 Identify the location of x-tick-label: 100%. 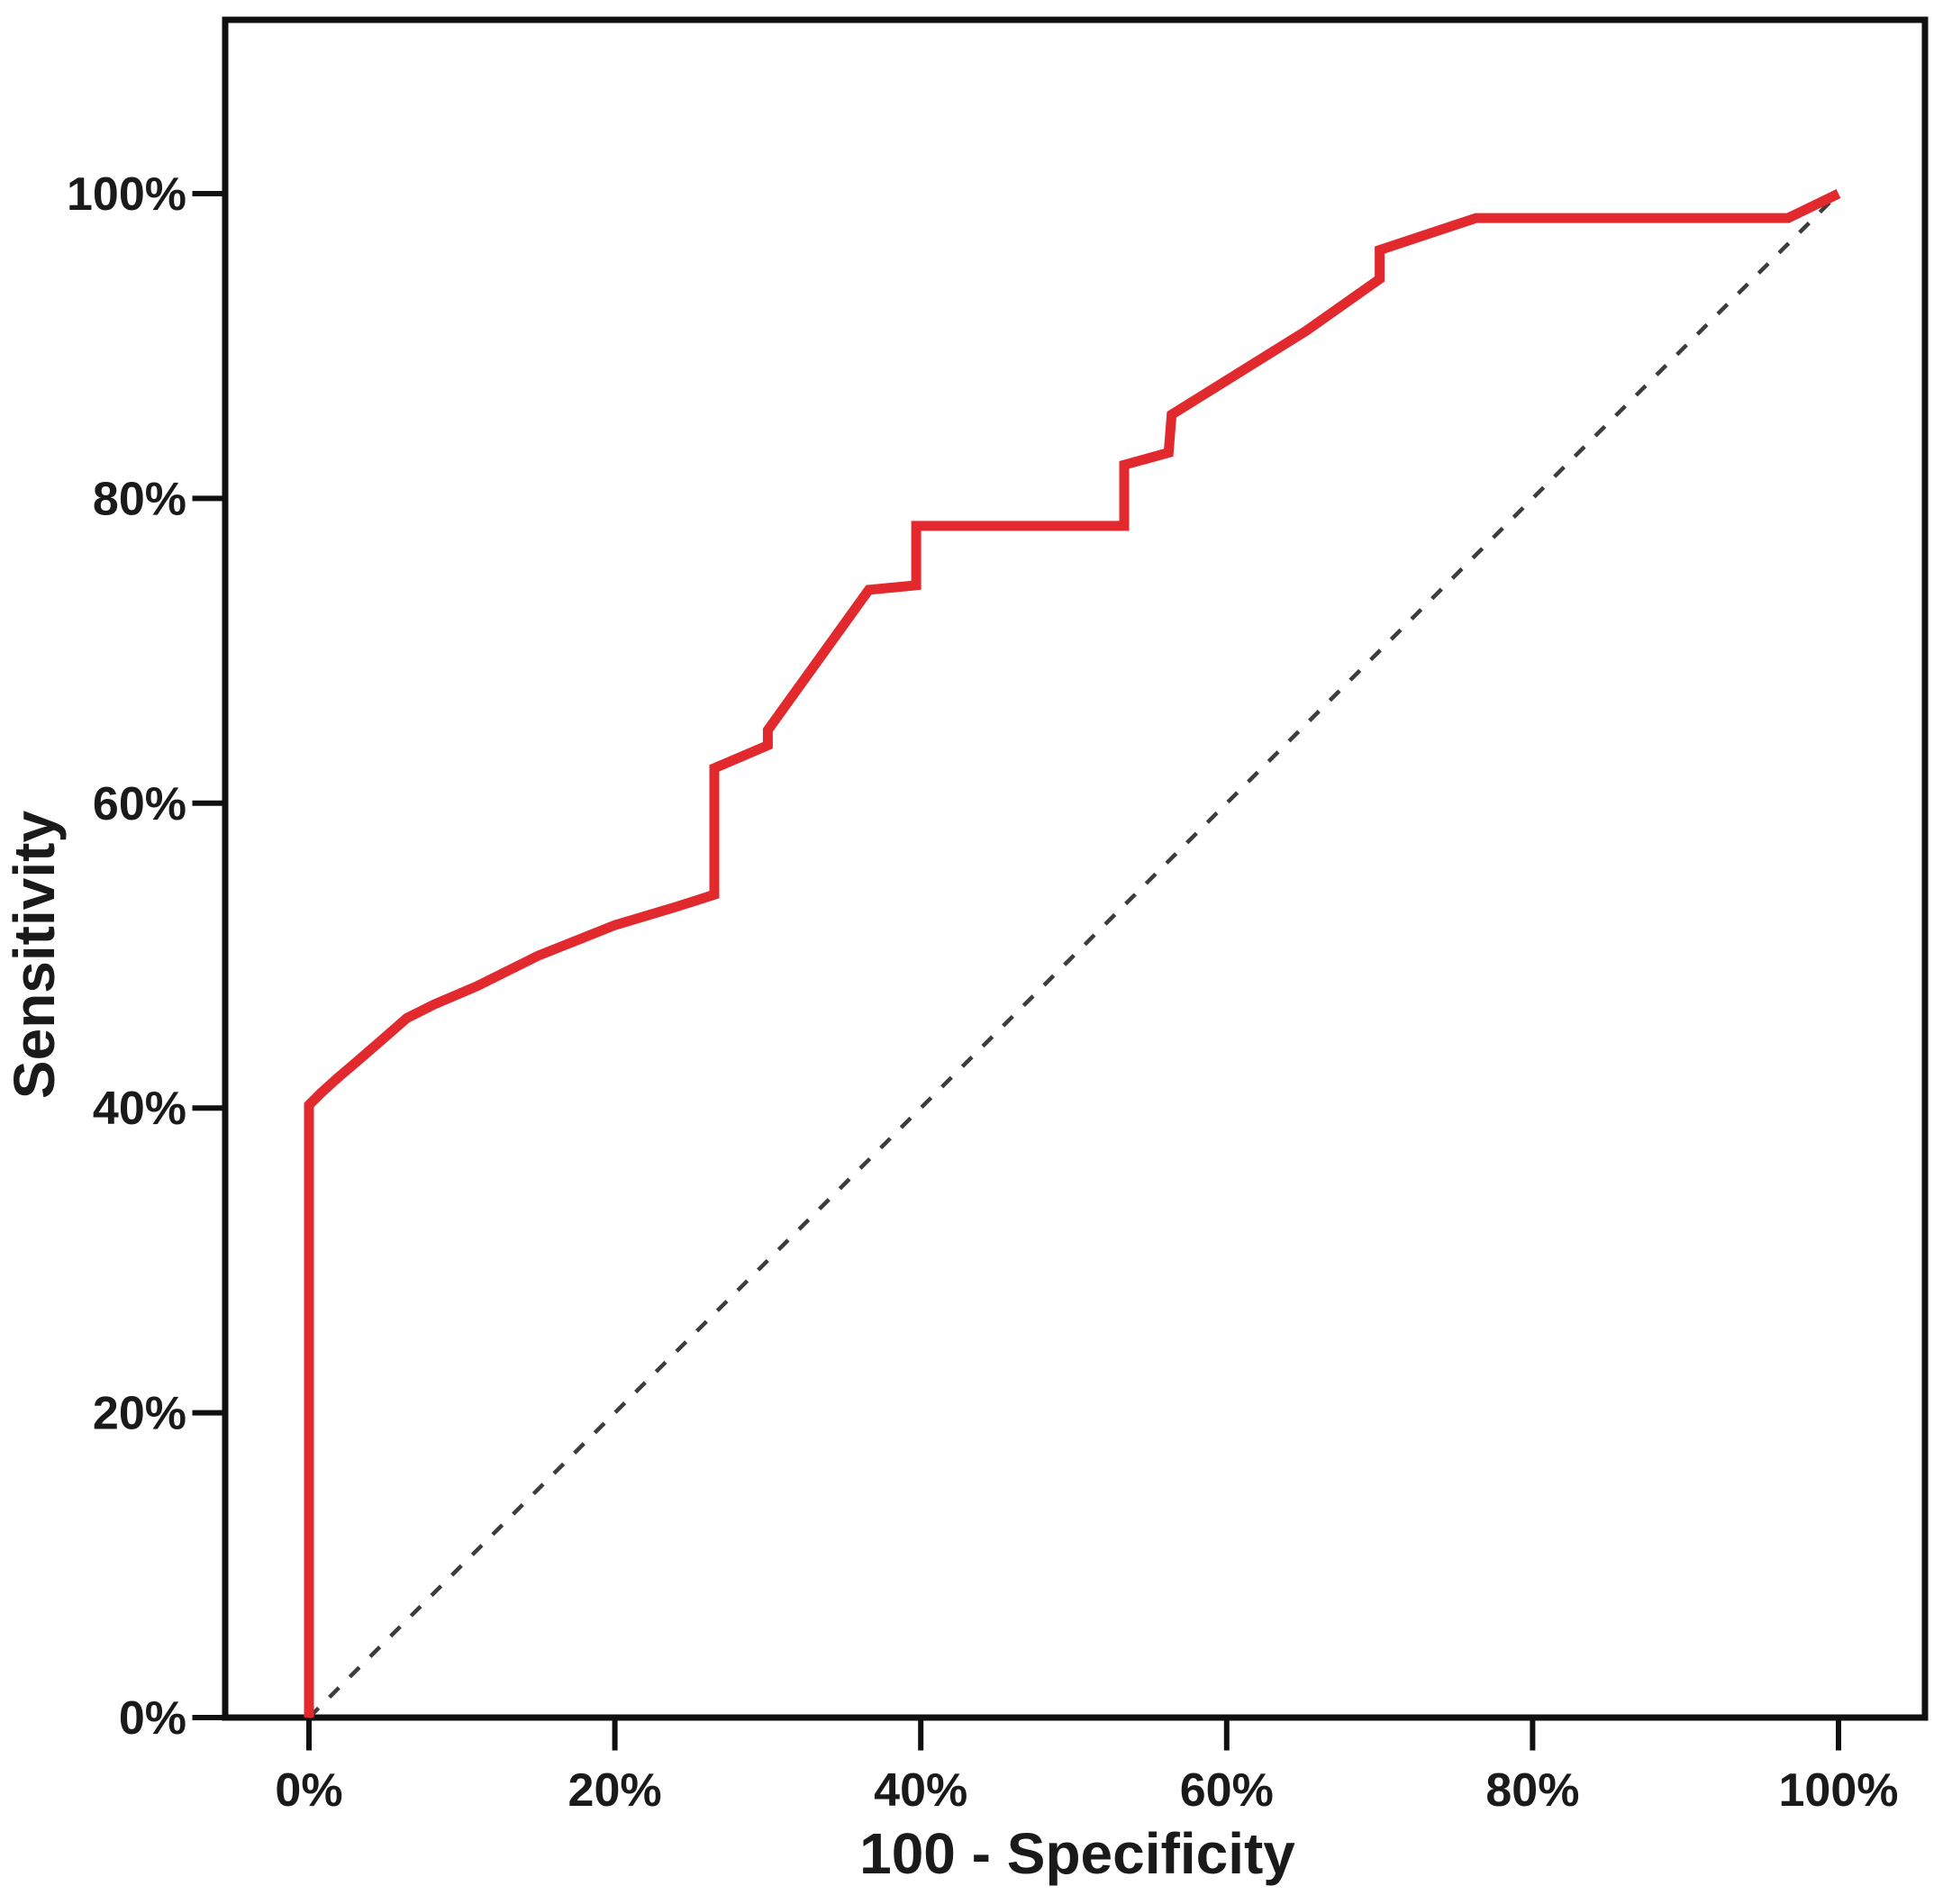
(1839, 1791).